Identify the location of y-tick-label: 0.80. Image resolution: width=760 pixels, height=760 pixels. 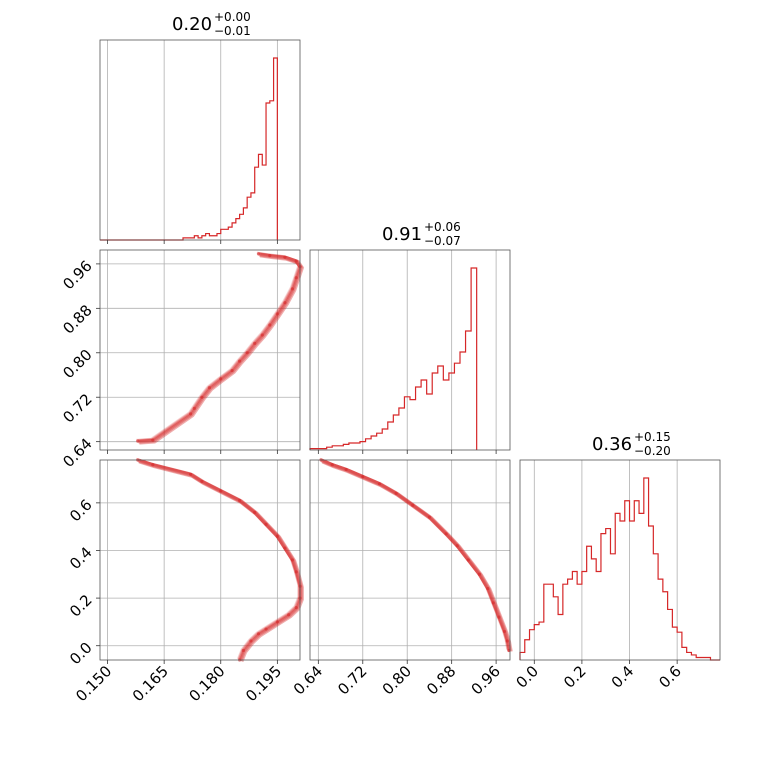
(77, 364).